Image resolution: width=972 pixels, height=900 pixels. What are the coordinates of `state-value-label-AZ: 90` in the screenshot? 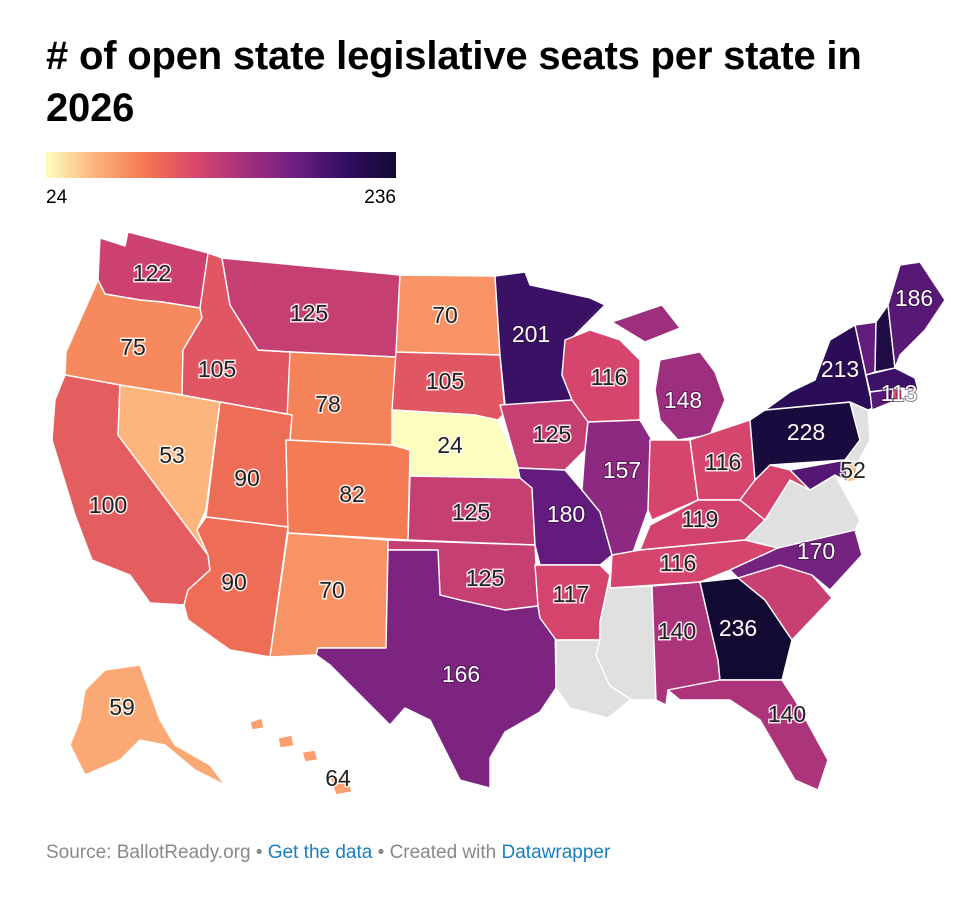 It's located at (234, 582).